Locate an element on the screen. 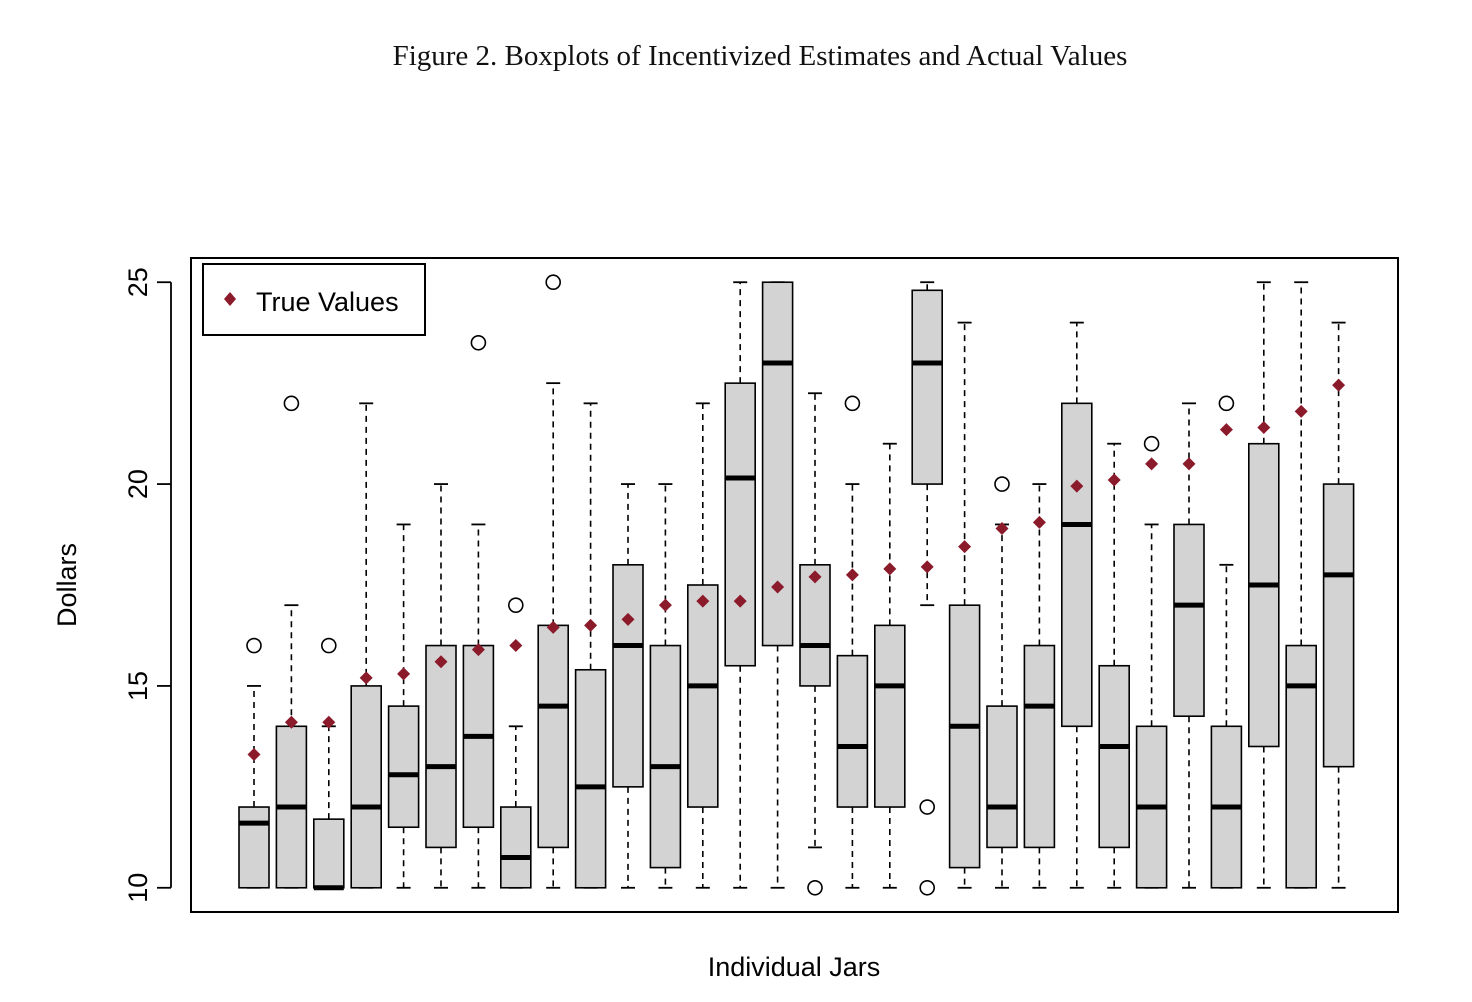 This screenshot has height=1002, width=1472. y-tick-label: 15 is located at coordinates (138, 686).